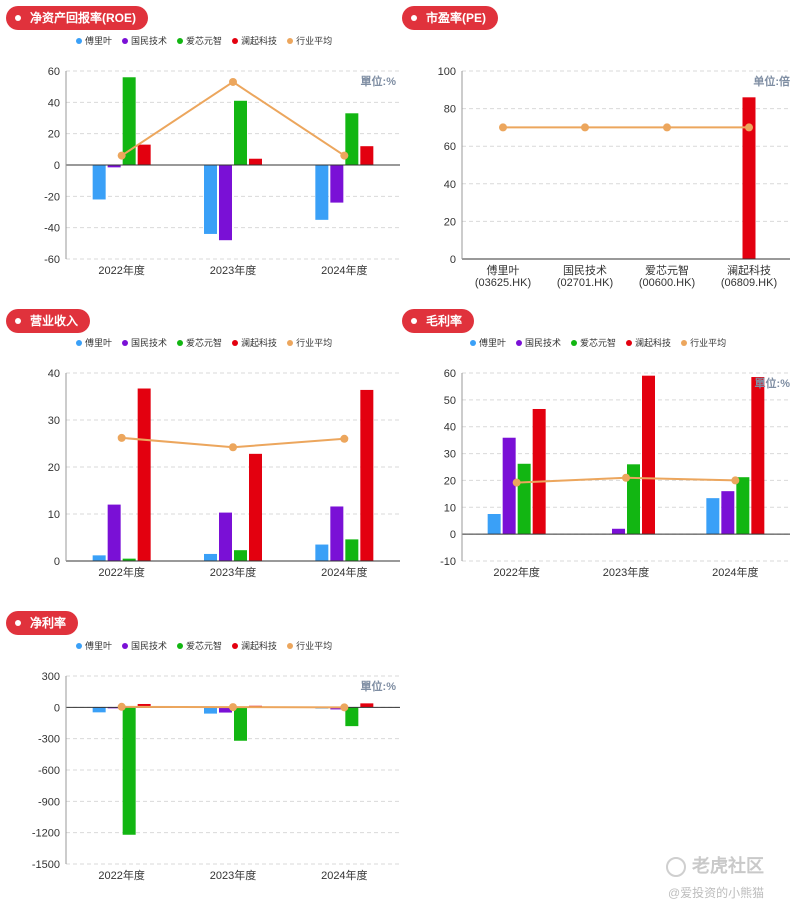 This screenshot has width=792, height=910. What do you see at coordinates (773, 383) in the screenshot?
I see `unit-label: 單位:%` at bounding box center [773, 383].